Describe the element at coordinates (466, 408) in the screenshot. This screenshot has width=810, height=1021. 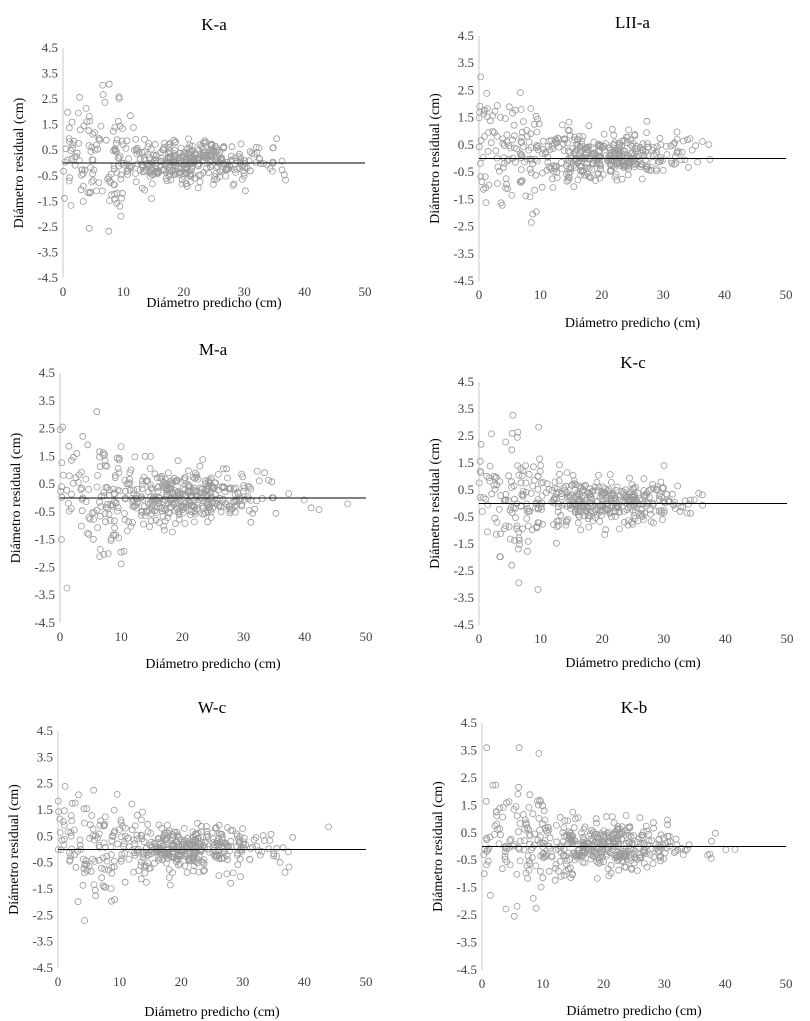
I see `y-tick-label: 3.5` at that location.